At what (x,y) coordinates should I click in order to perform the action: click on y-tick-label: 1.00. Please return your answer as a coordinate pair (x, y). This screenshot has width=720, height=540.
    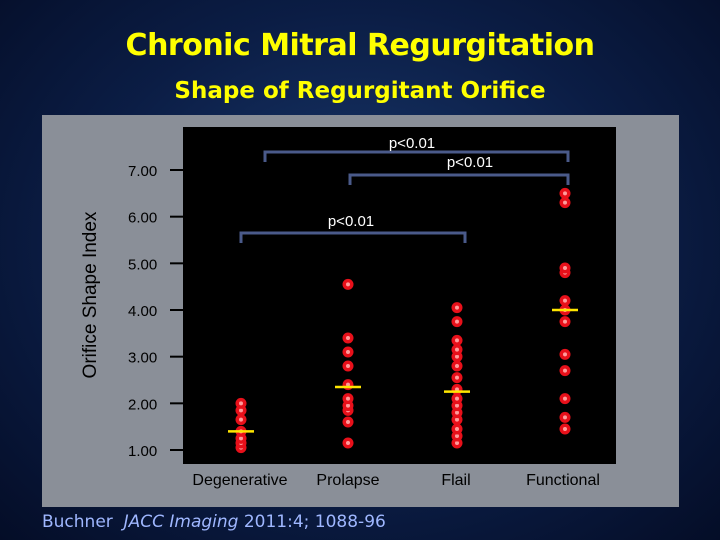
    Looking at the image, I should click on (142, 451).